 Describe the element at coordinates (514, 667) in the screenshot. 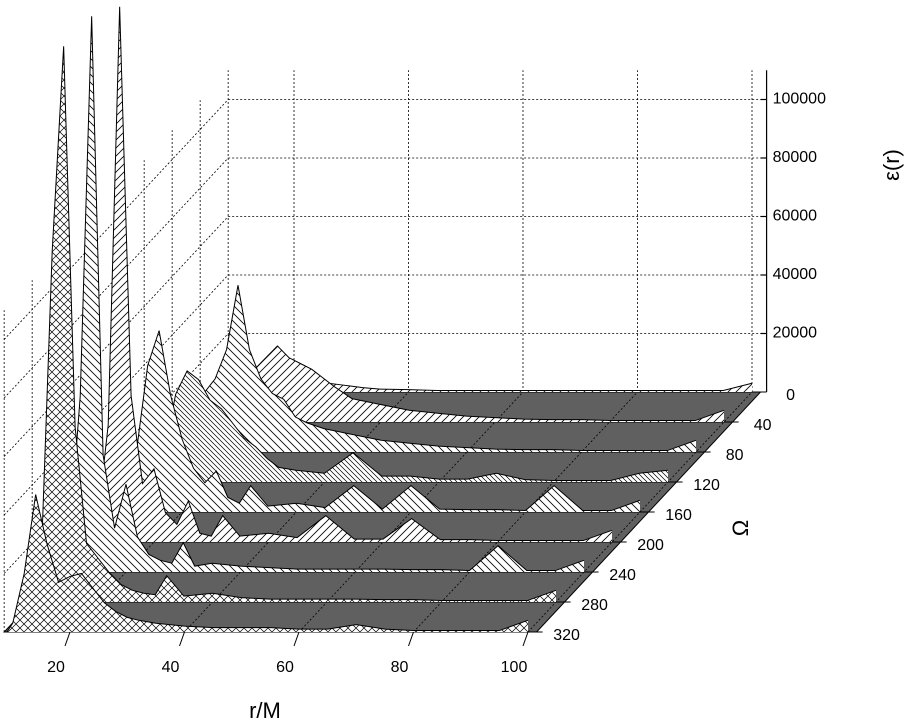

I see `x-tick-label: 100` at that location.